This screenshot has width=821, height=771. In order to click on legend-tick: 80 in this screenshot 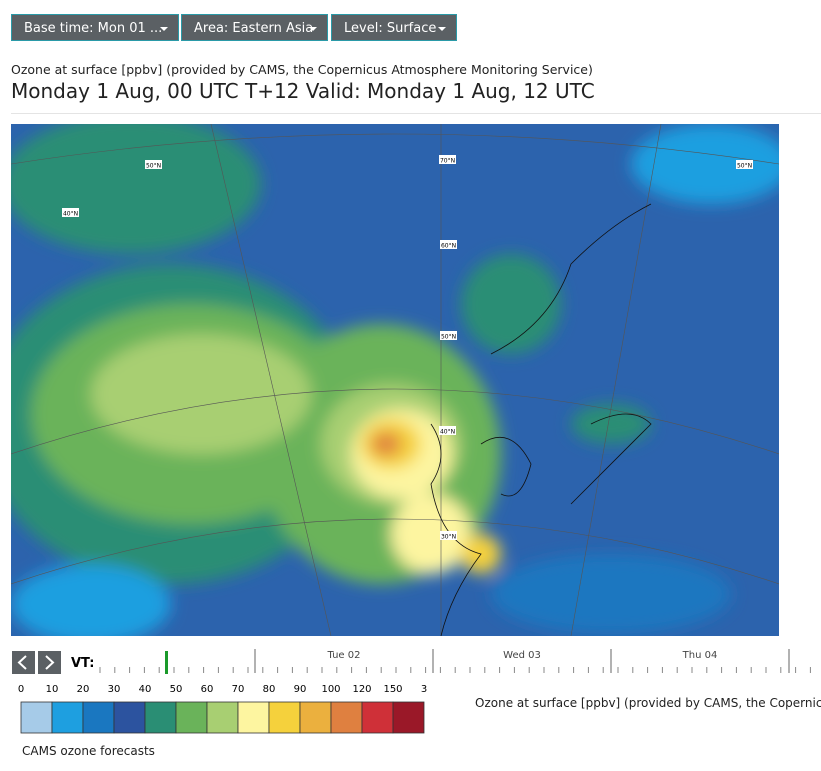, I will do `click(269, 689)`.